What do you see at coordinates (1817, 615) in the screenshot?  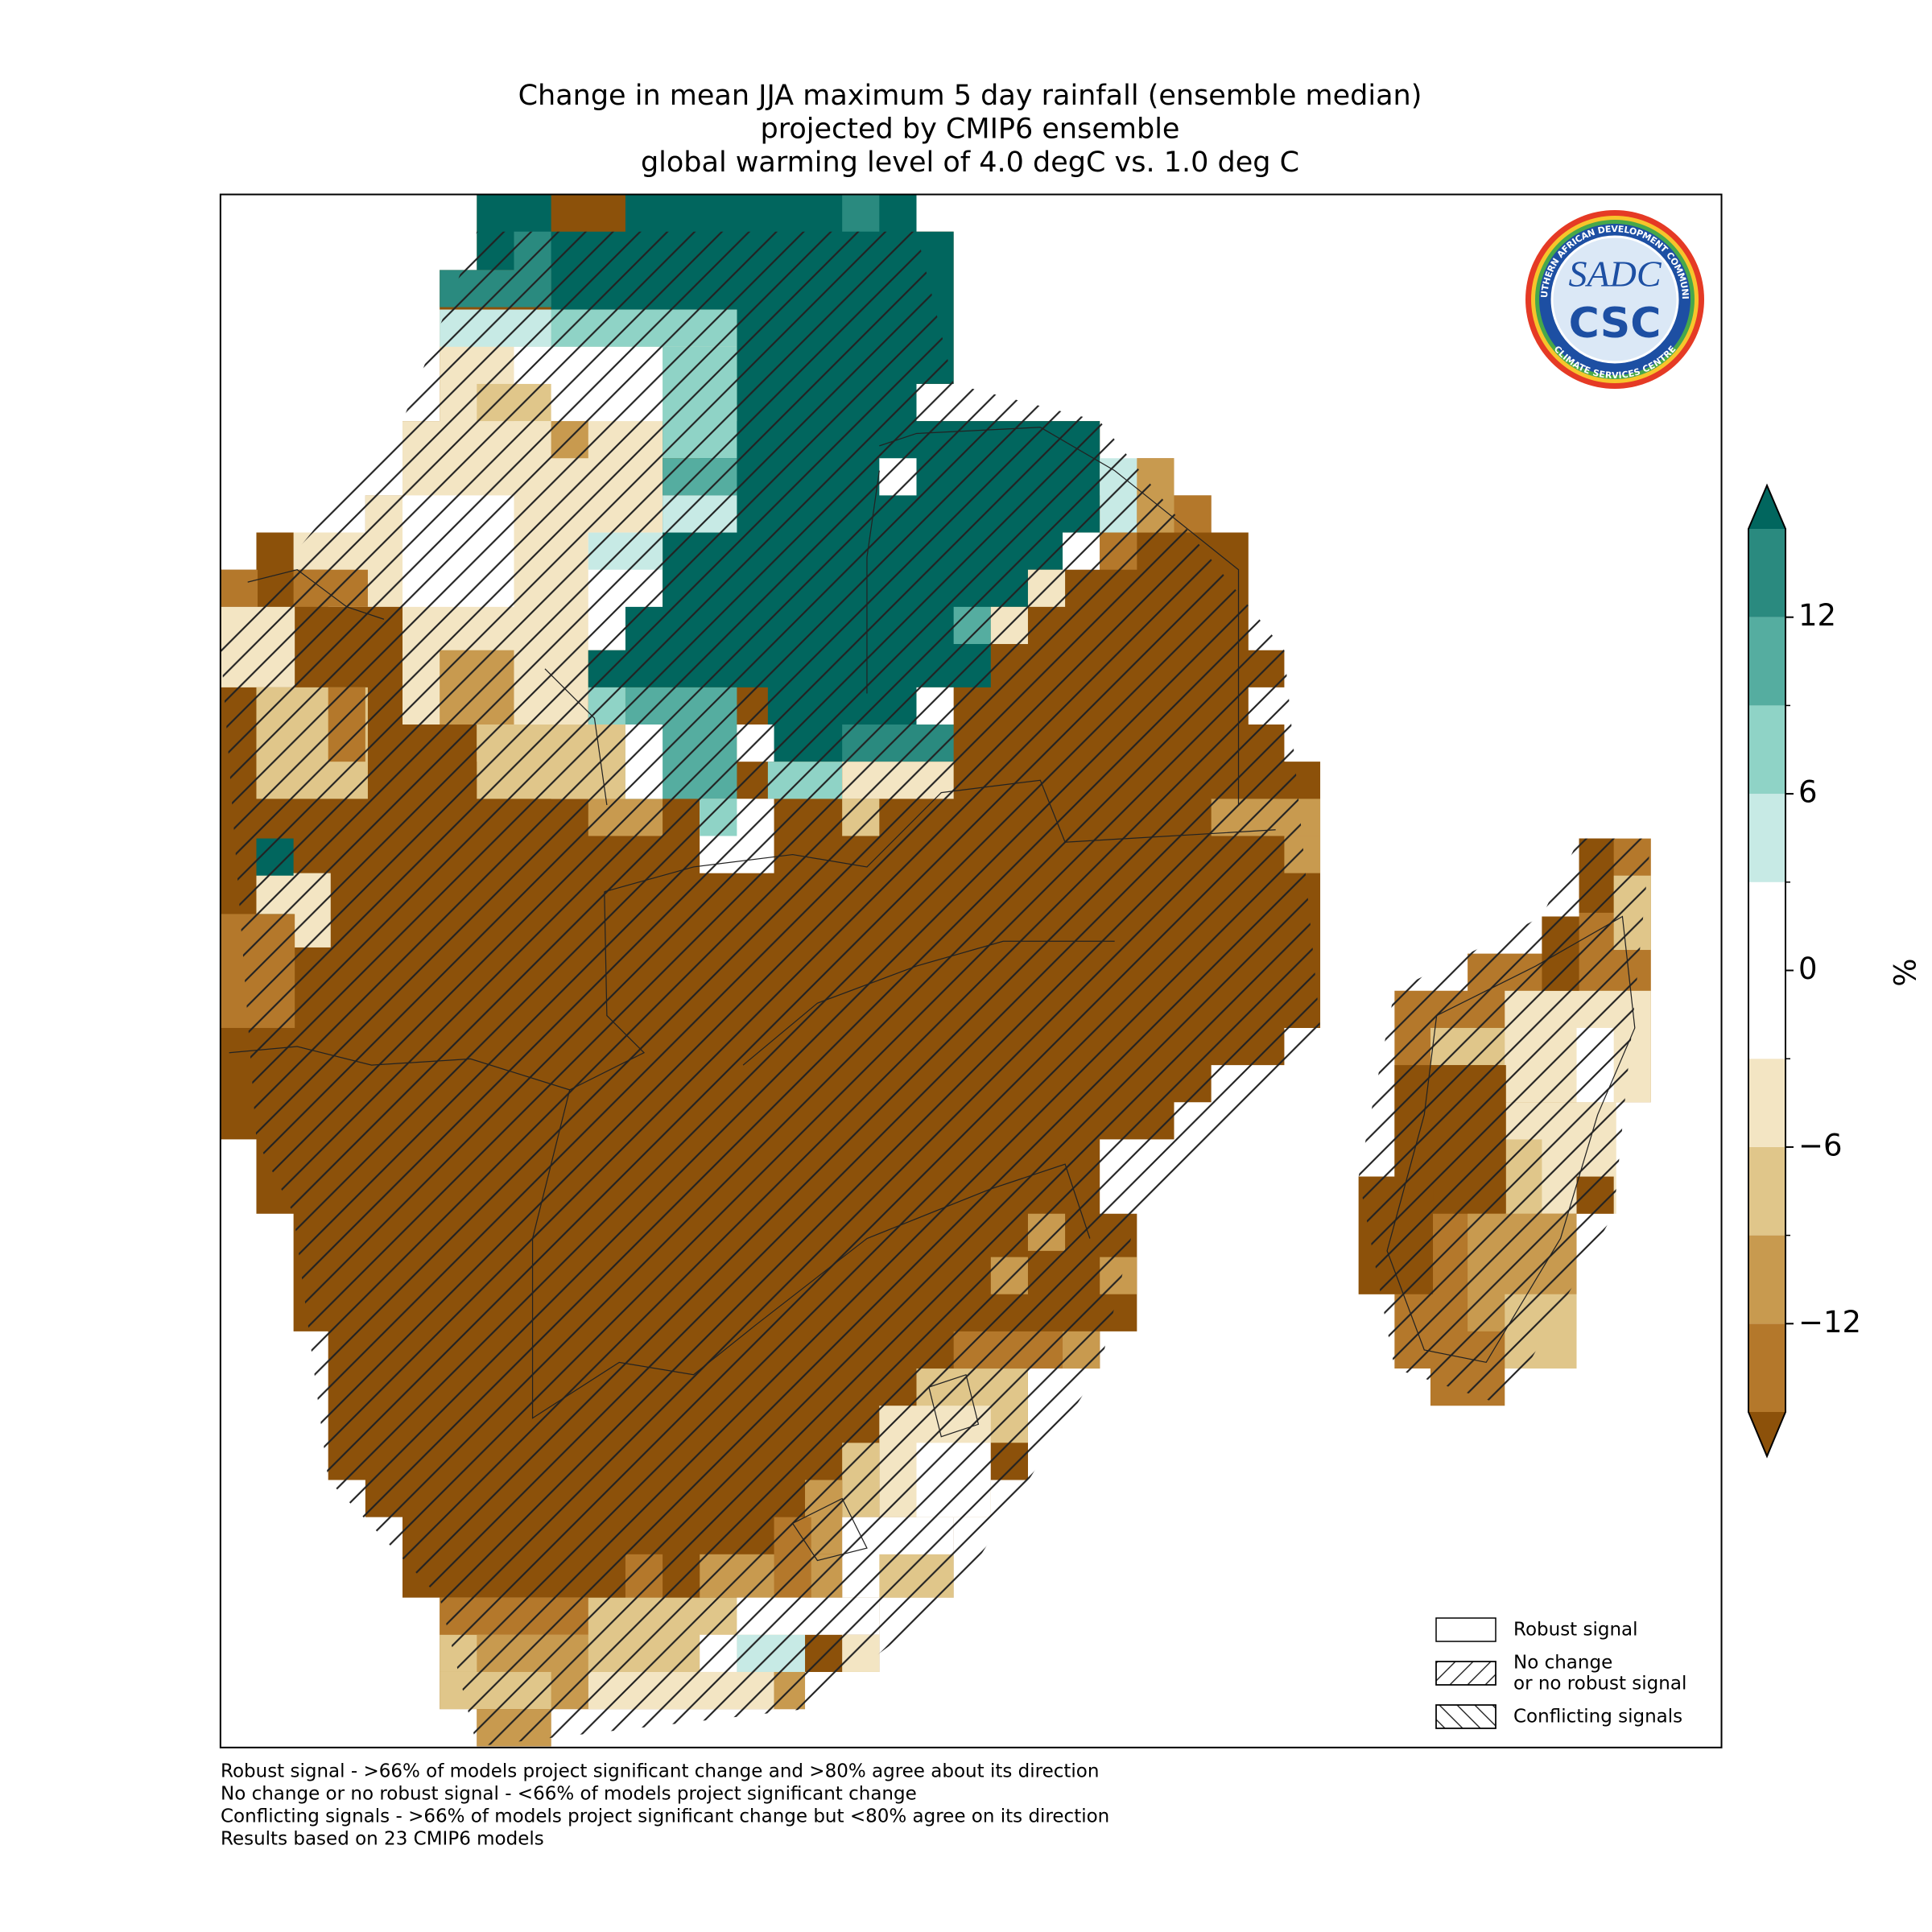 I see `colorbar-tick-label: 12` at bounding box center [1817, 615].